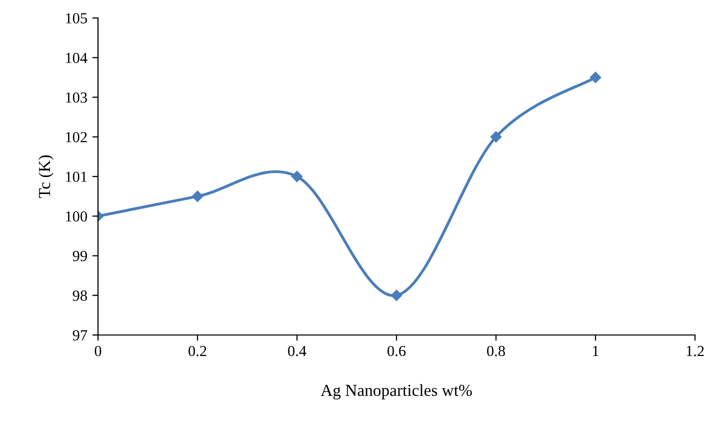  What do you see at coordinates (496, 351) in the screenshot?
I see `x-tick-label: 0.8` at bounding box center [496, 351].